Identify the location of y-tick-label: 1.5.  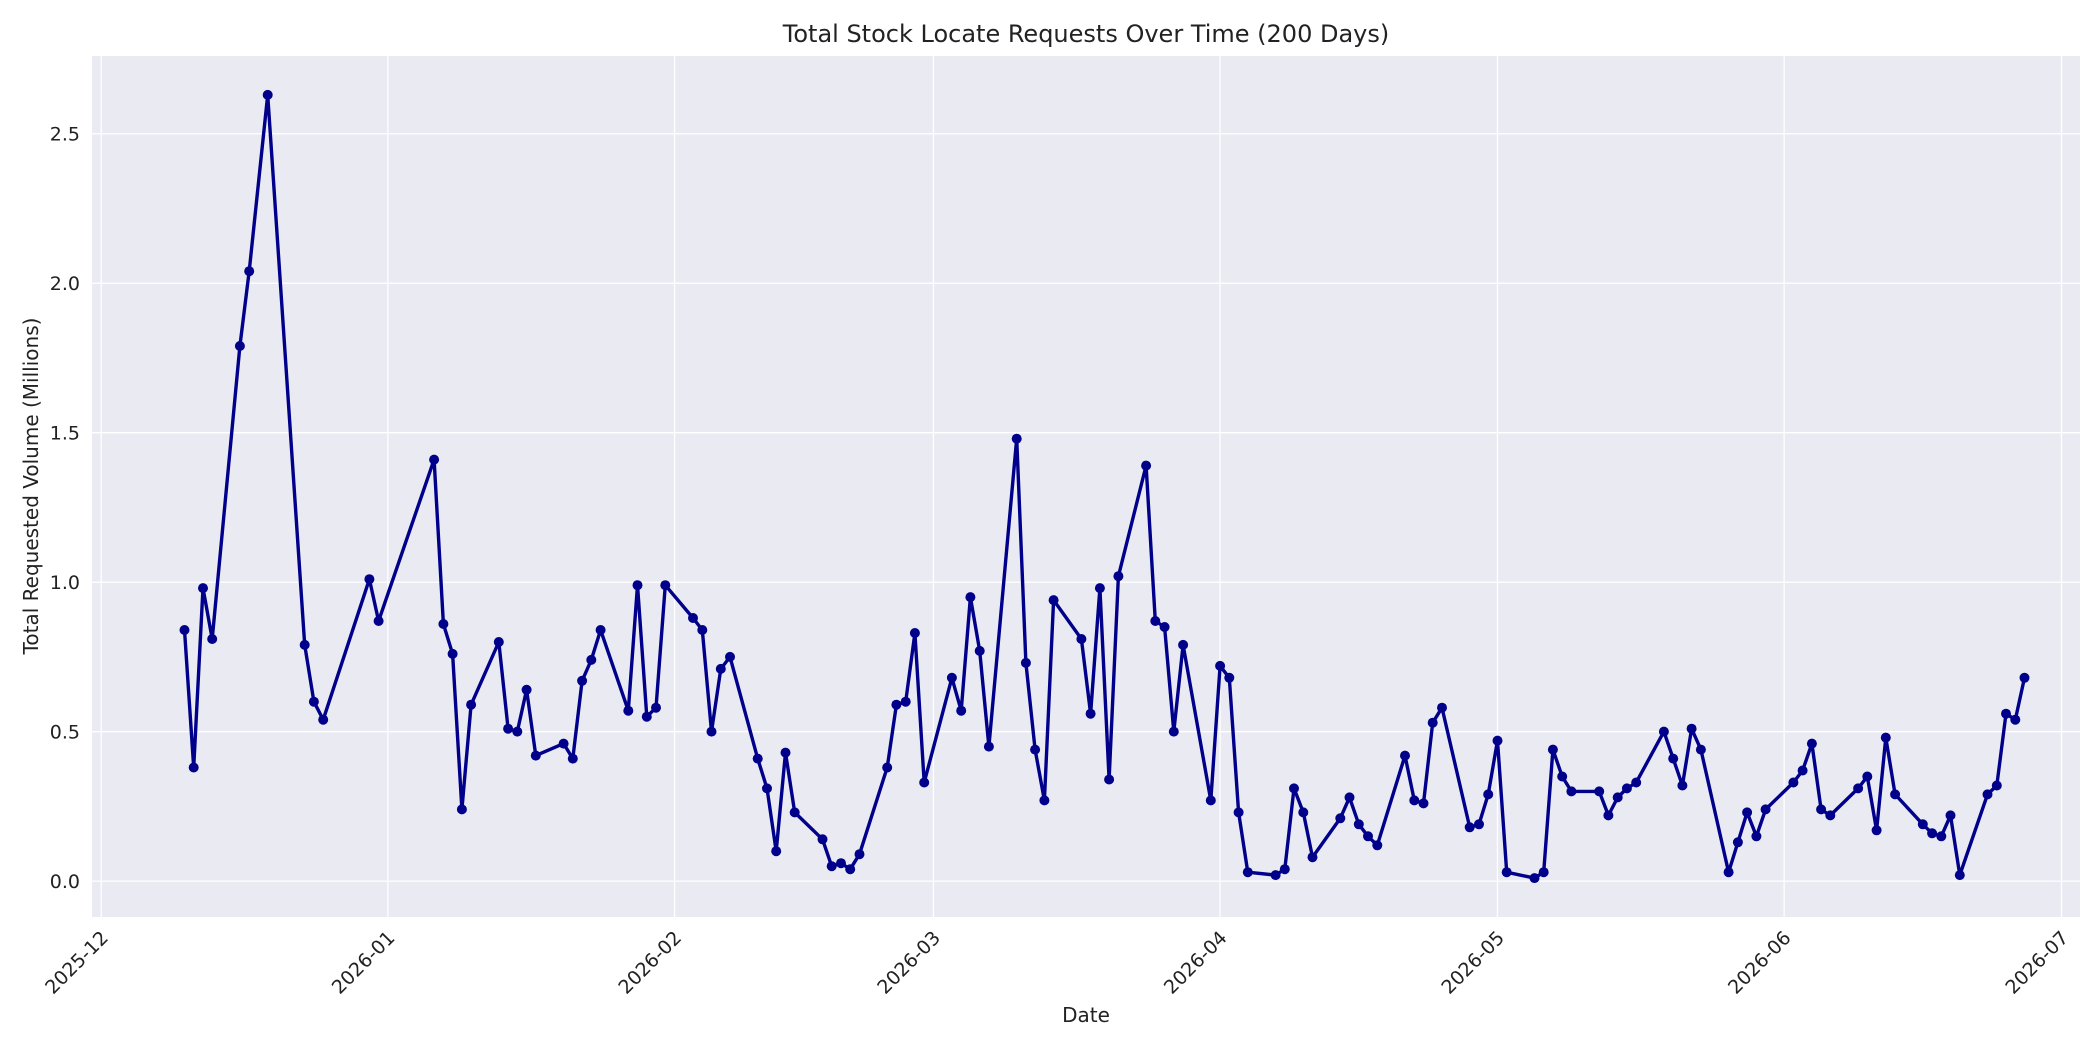
(65, 434).